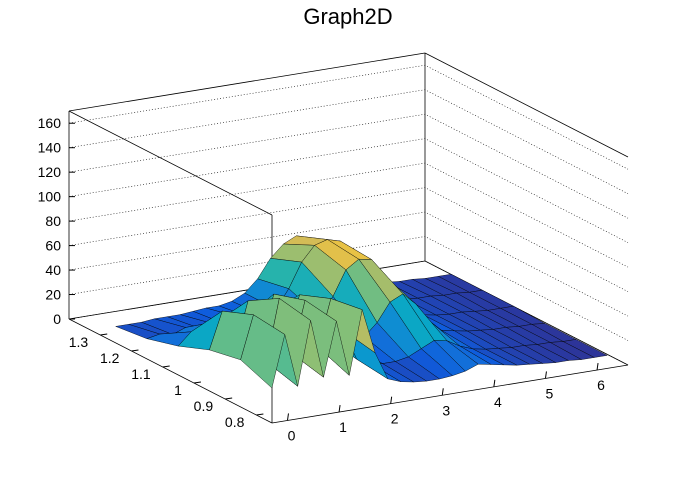  I want to click on y-tick-label: 1, so click(178, 390).